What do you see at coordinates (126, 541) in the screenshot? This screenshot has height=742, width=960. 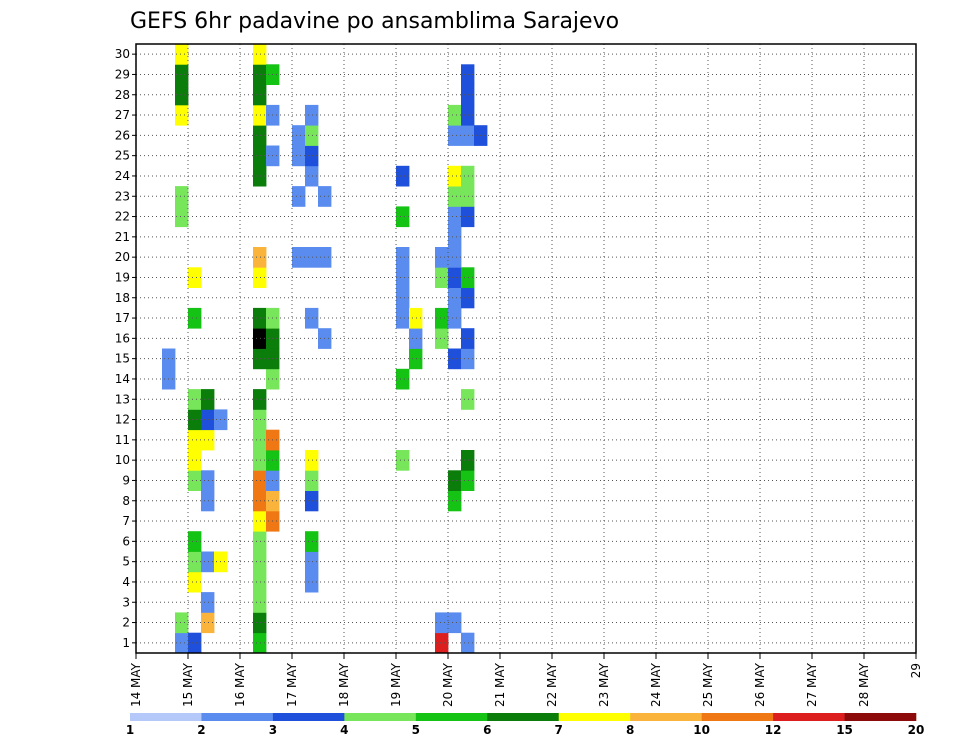 I see `y-tick-label: 6` at bounding box center [126, 541].